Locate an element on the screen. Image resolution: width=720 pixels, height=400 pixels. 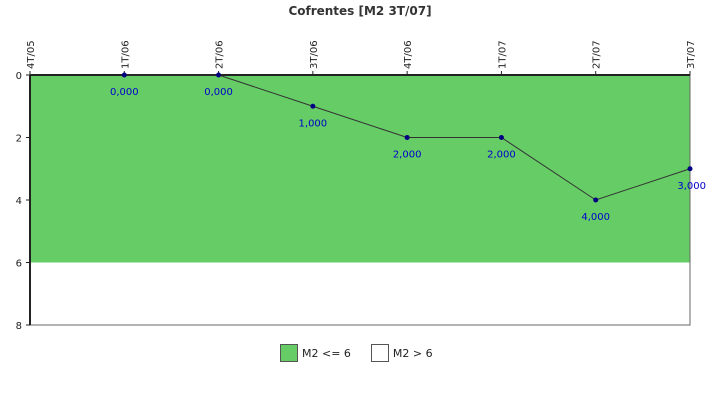
y-tick-label: 0 is located at coordinates (19, 76).